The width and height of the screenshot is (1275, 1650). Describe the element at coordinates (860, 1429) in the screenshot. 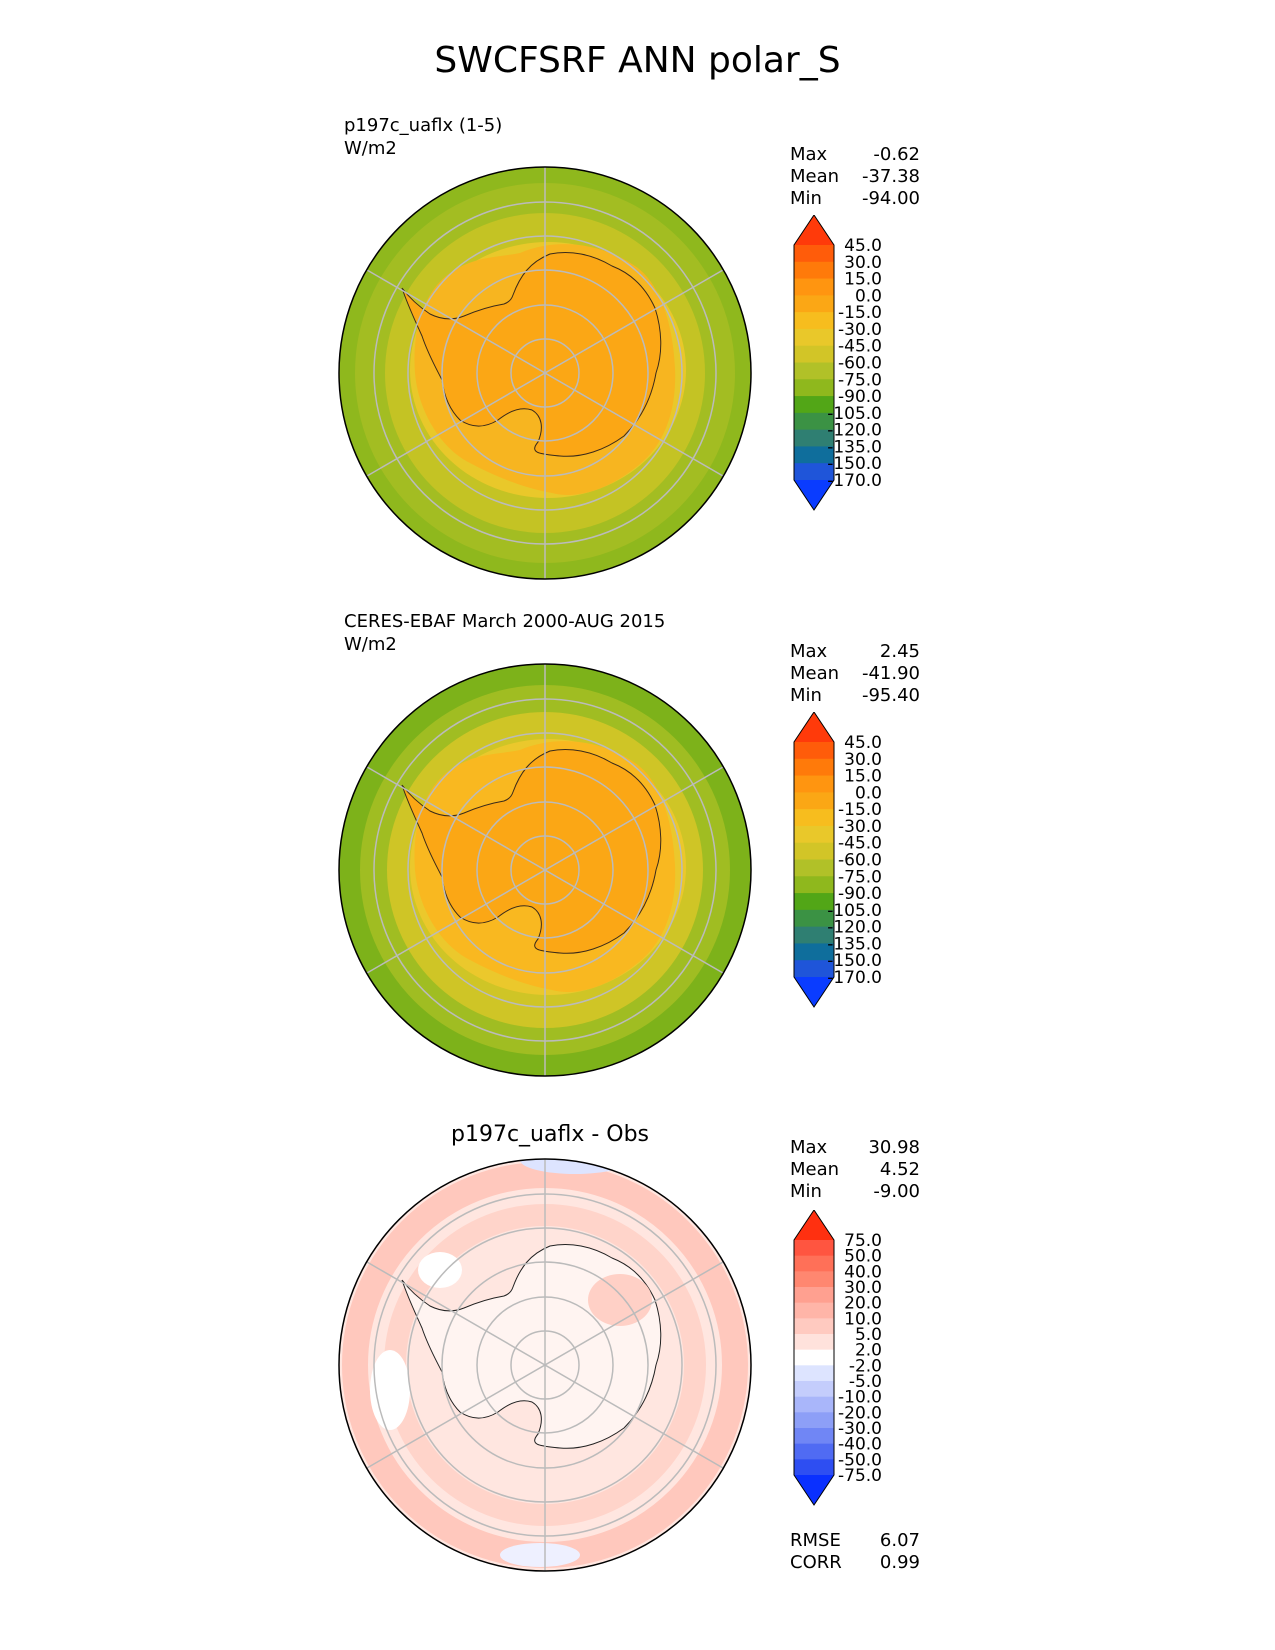

I see `colorbar3-tick-label: -30.0` at that location.